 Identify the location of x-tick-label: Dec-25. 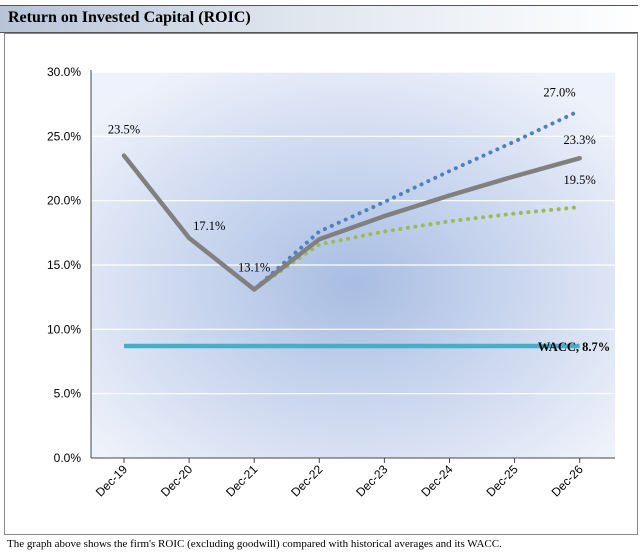
(501, 480).